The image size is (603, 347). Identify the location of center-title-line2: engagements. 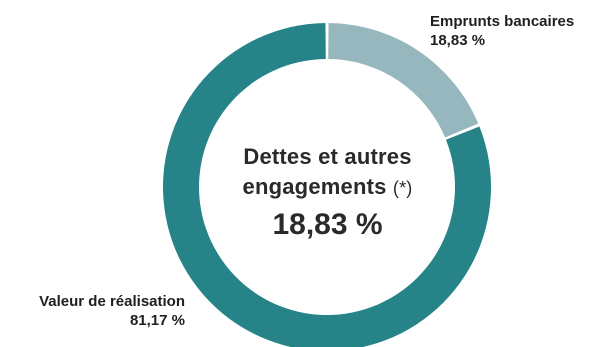
(314, 186).